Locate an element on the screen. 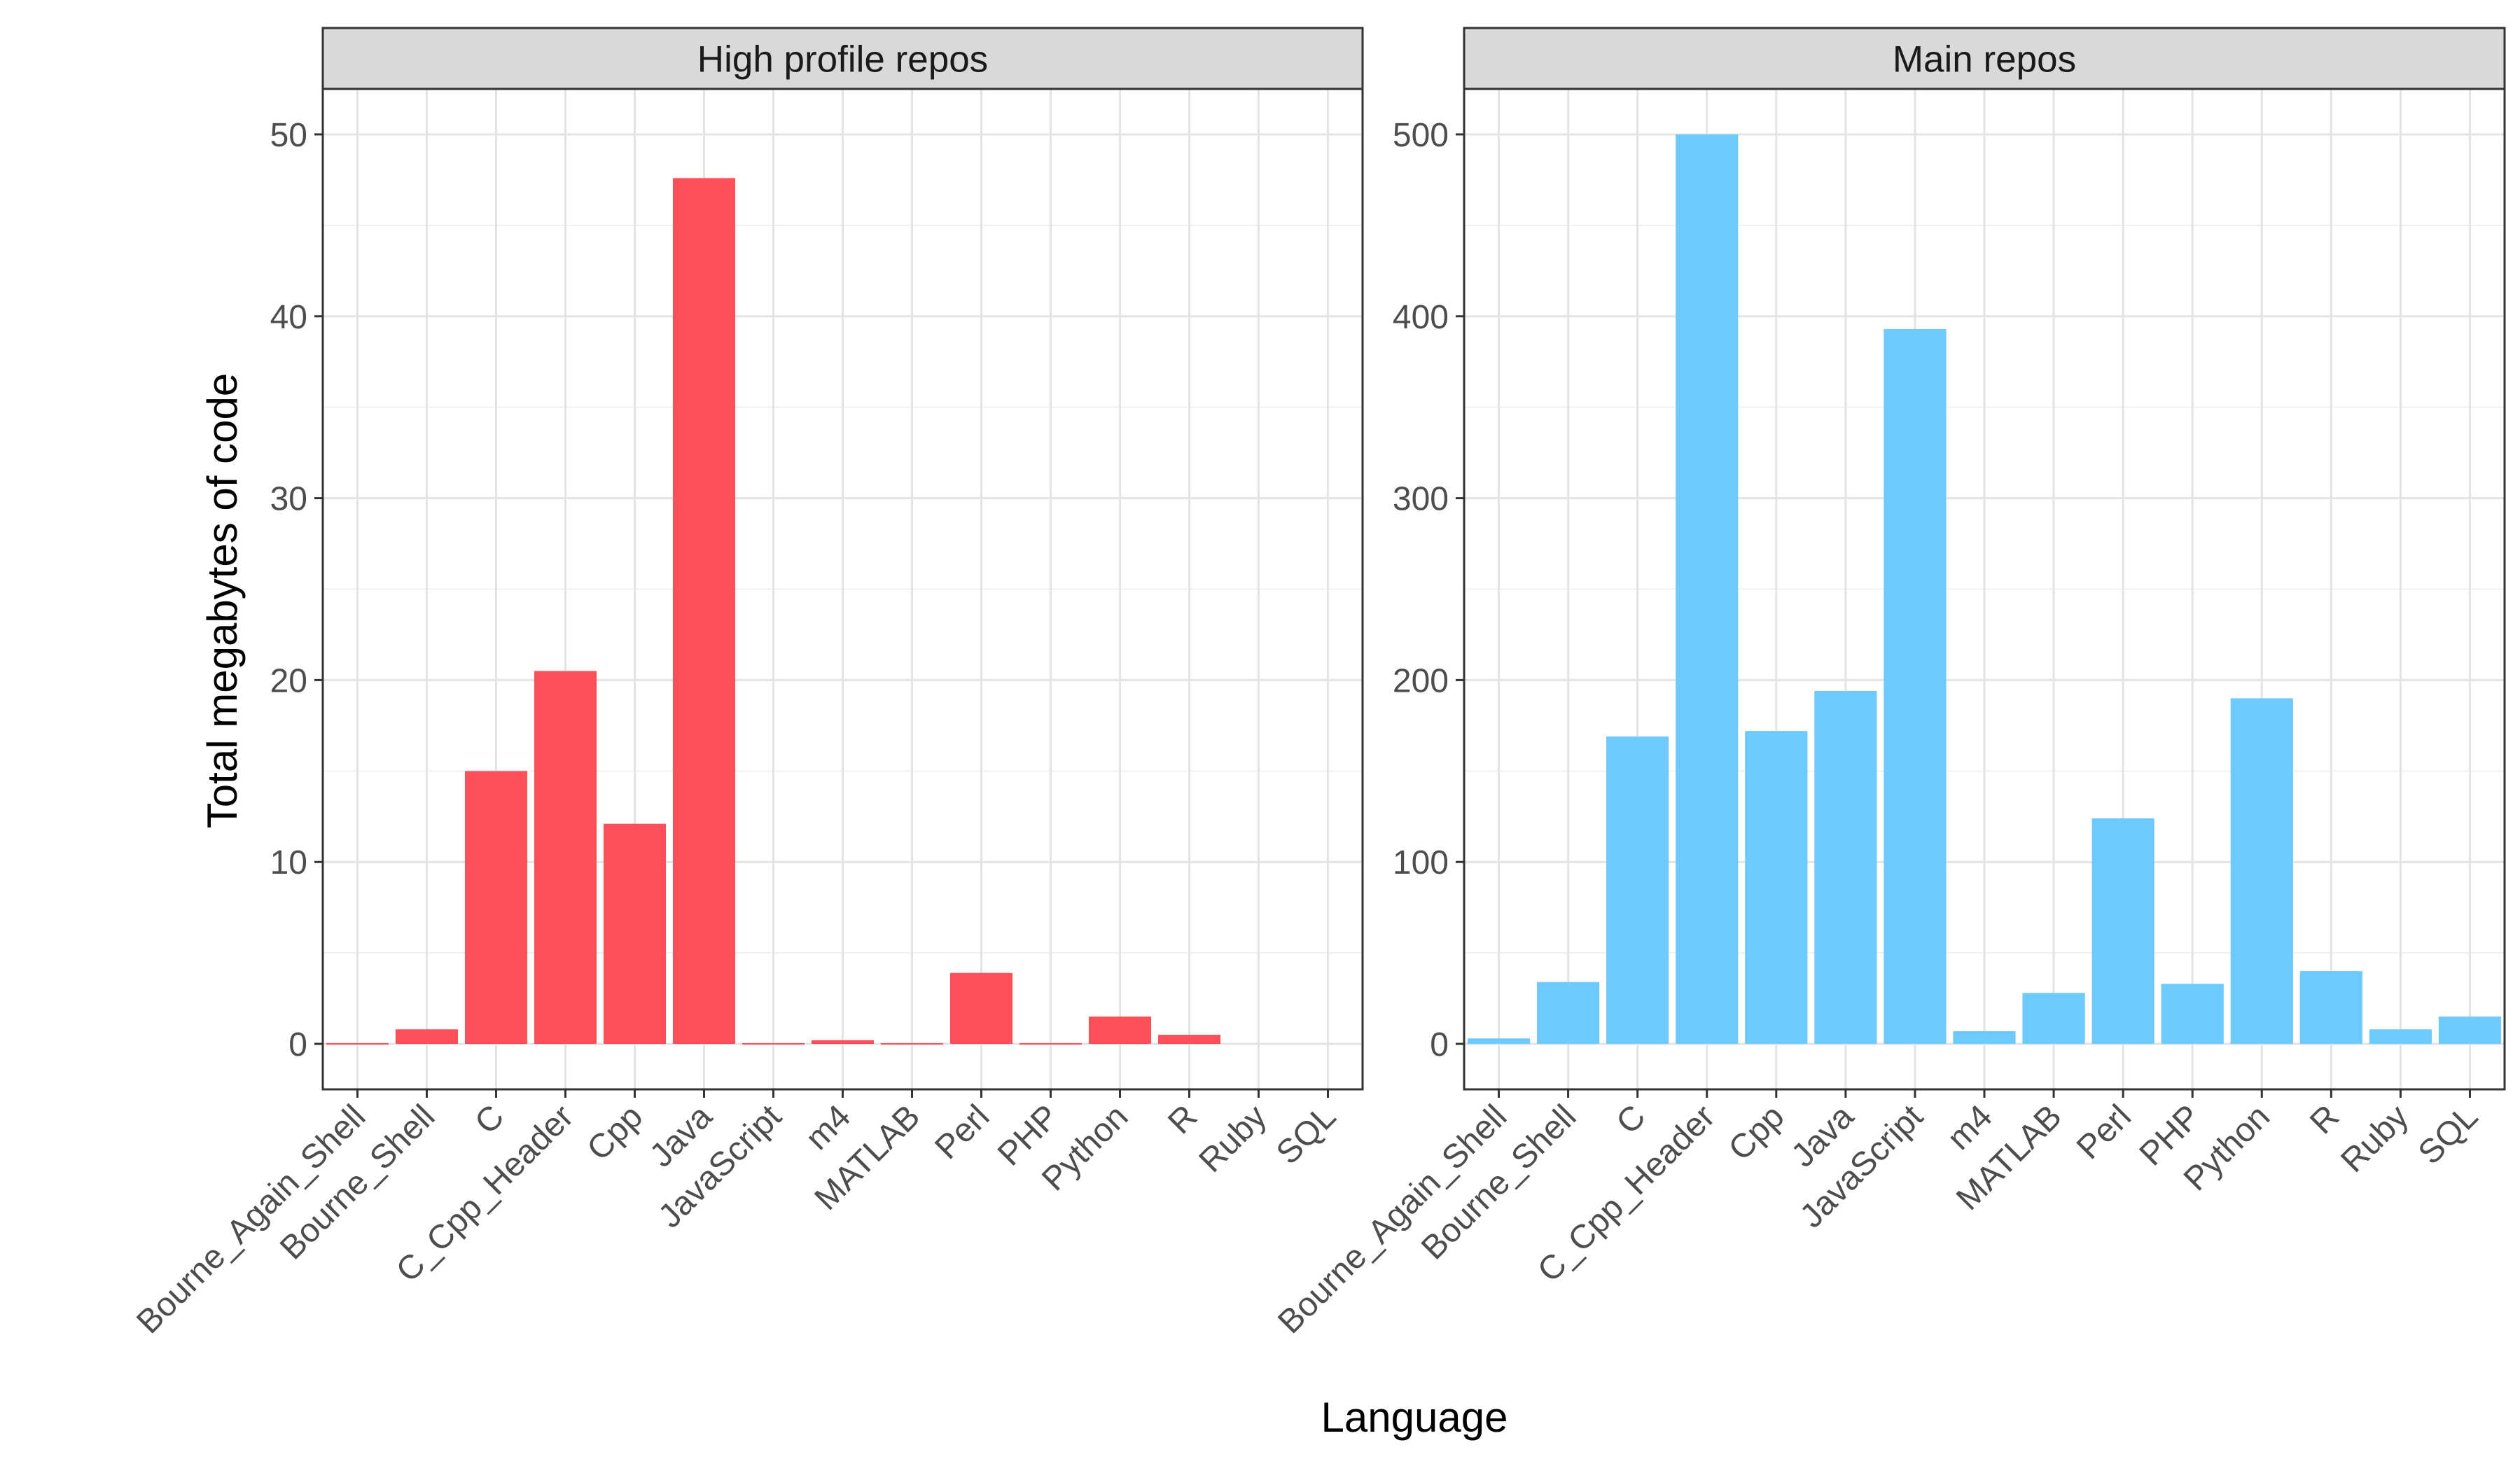 This screenshot has height=1473, width=2520. y-tick-label: 100 is located at coordinates (1421, 862).